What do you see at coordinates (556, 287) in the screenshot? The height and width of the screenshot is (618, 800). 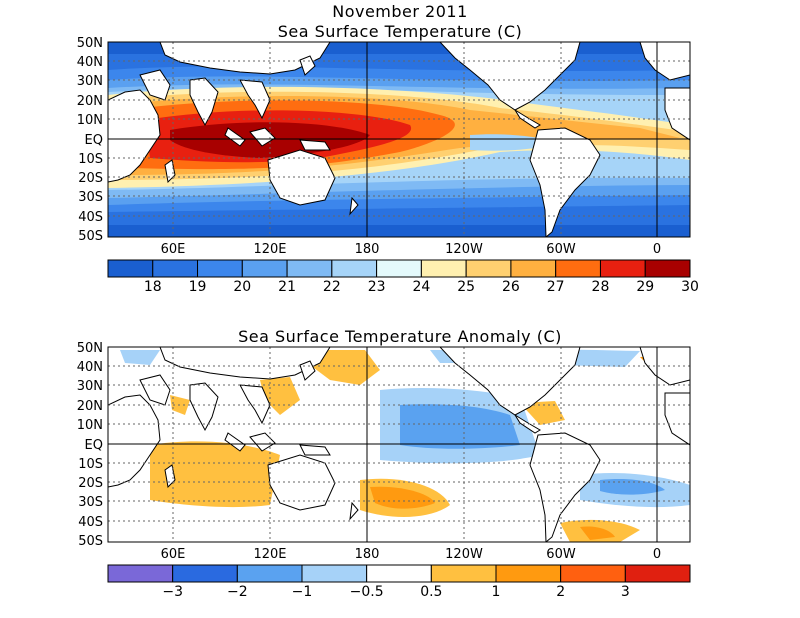 I see `colorbar-label: 27` at bounding box center [556, 287].